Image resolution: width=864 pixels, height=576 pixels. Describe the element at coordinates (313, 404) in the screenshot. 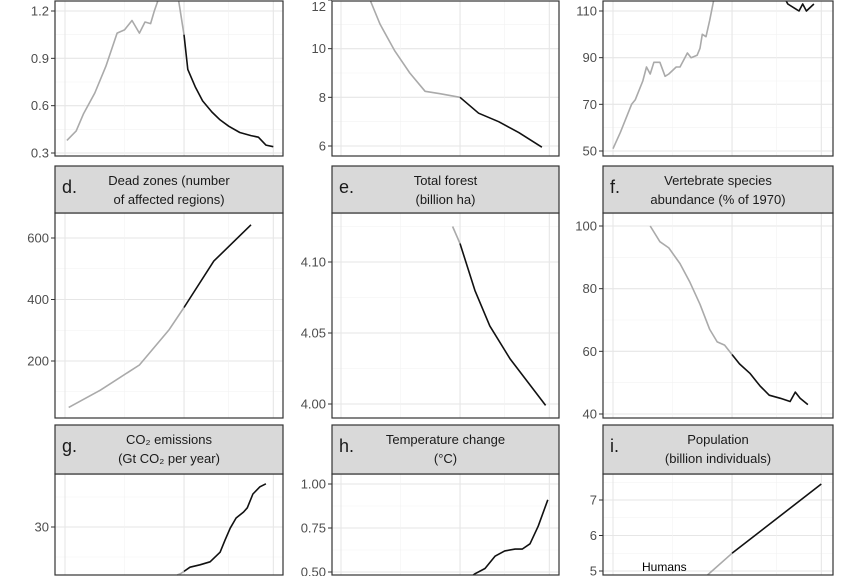

I see `y-tick-label: 4.00` at that location.